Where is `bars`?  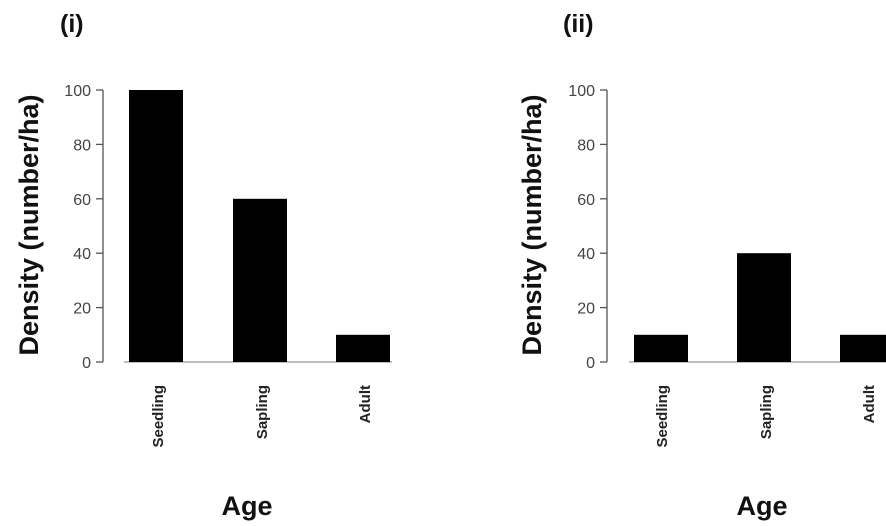
bars is located at coordinates (757, 308).